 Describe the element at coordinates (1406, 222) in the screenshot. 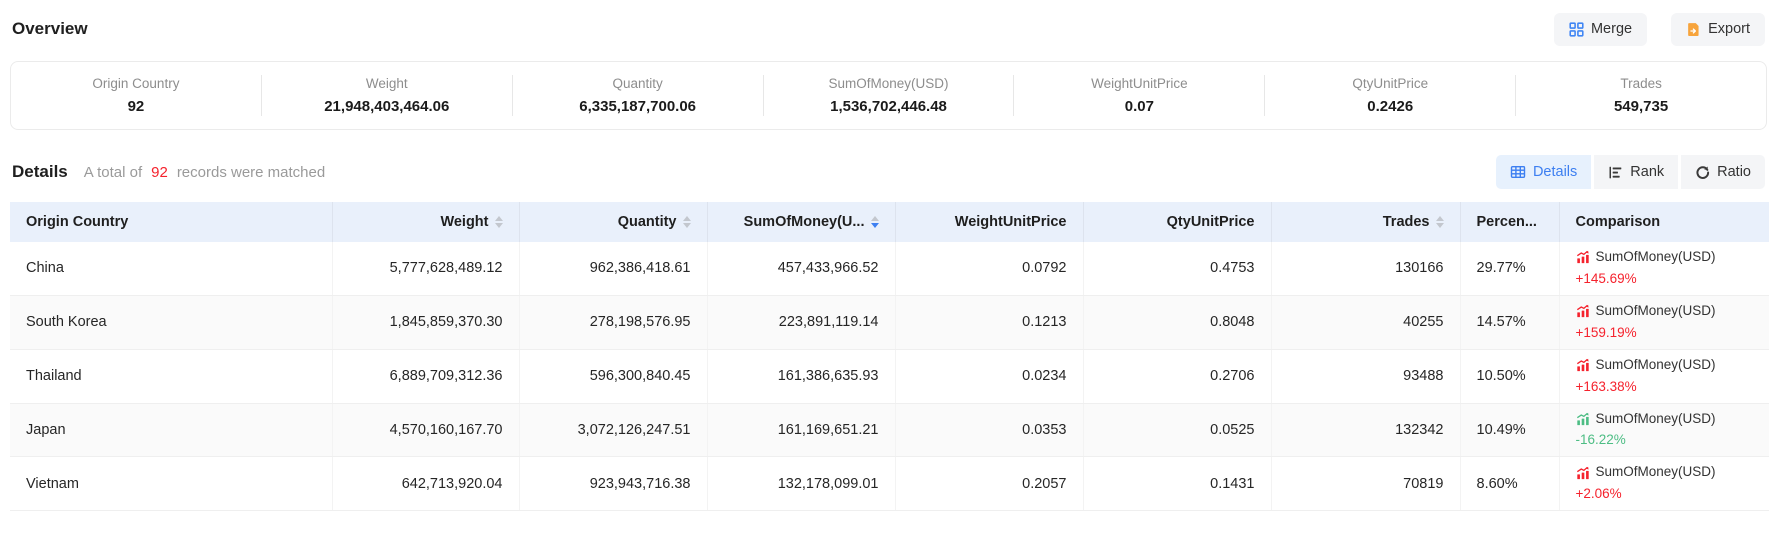

I see `column-label: Trades` at that location.